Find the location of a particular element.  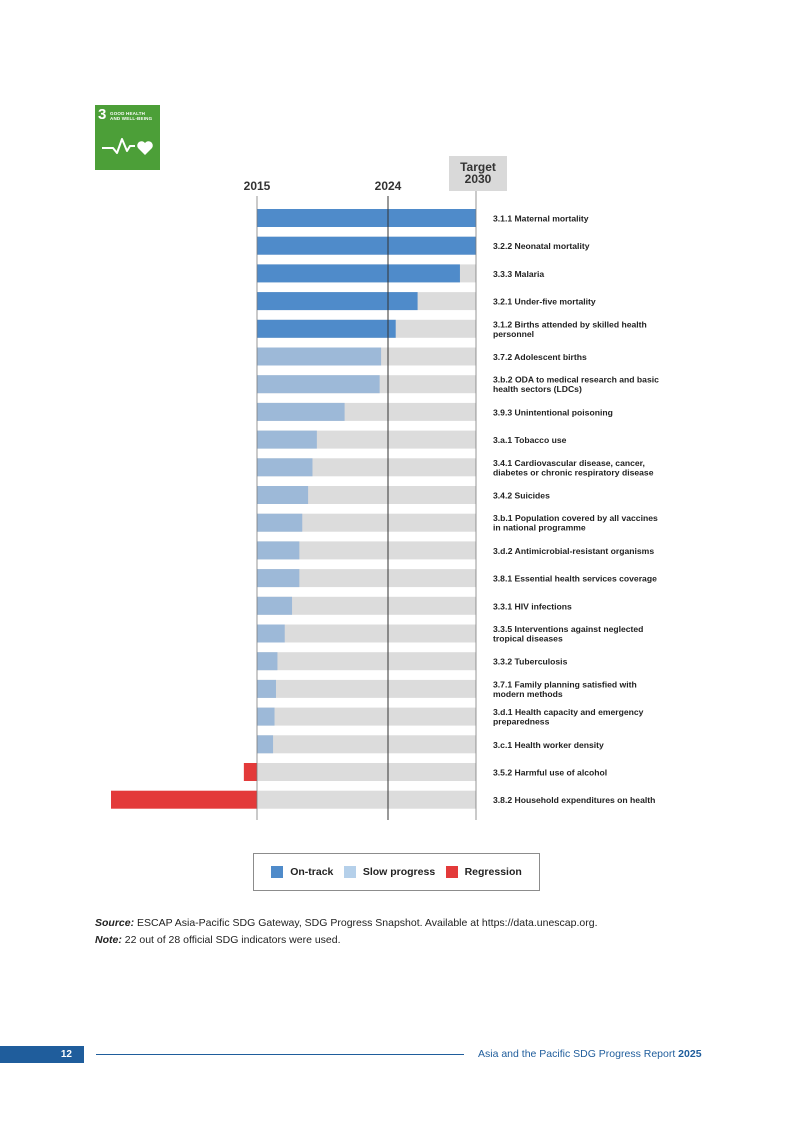

axis-label-target-2030-line-1: Target is located at coordinates (478, 167).